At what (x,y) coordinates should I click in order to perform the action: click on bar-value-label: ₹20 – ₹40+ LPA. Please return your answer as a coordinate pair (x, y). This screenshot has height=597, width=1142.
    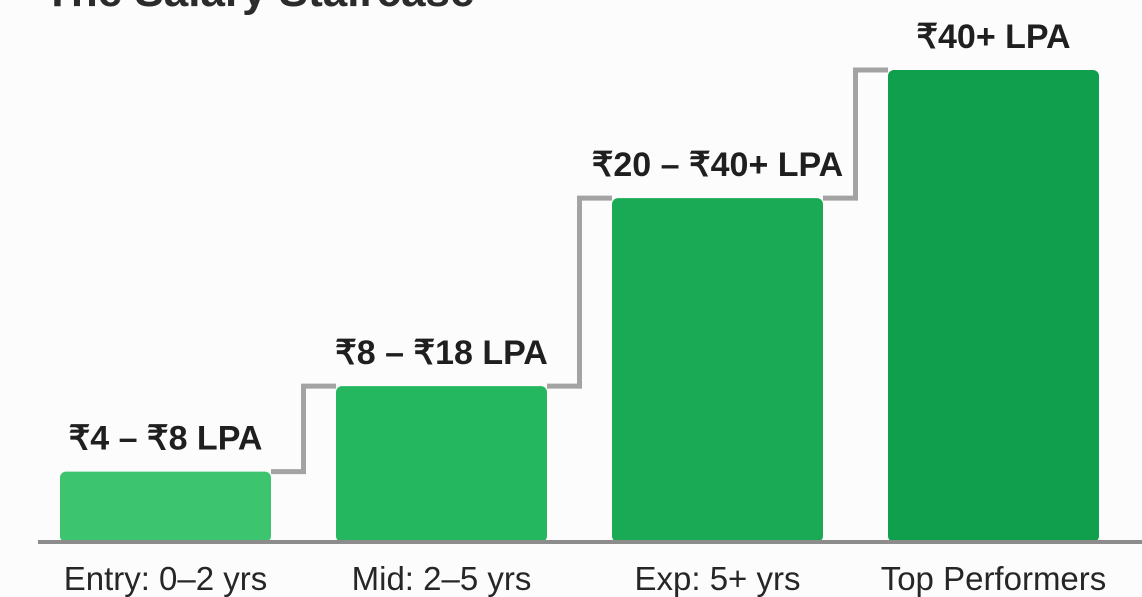
    Looking at the image, I should click on (717, 165).